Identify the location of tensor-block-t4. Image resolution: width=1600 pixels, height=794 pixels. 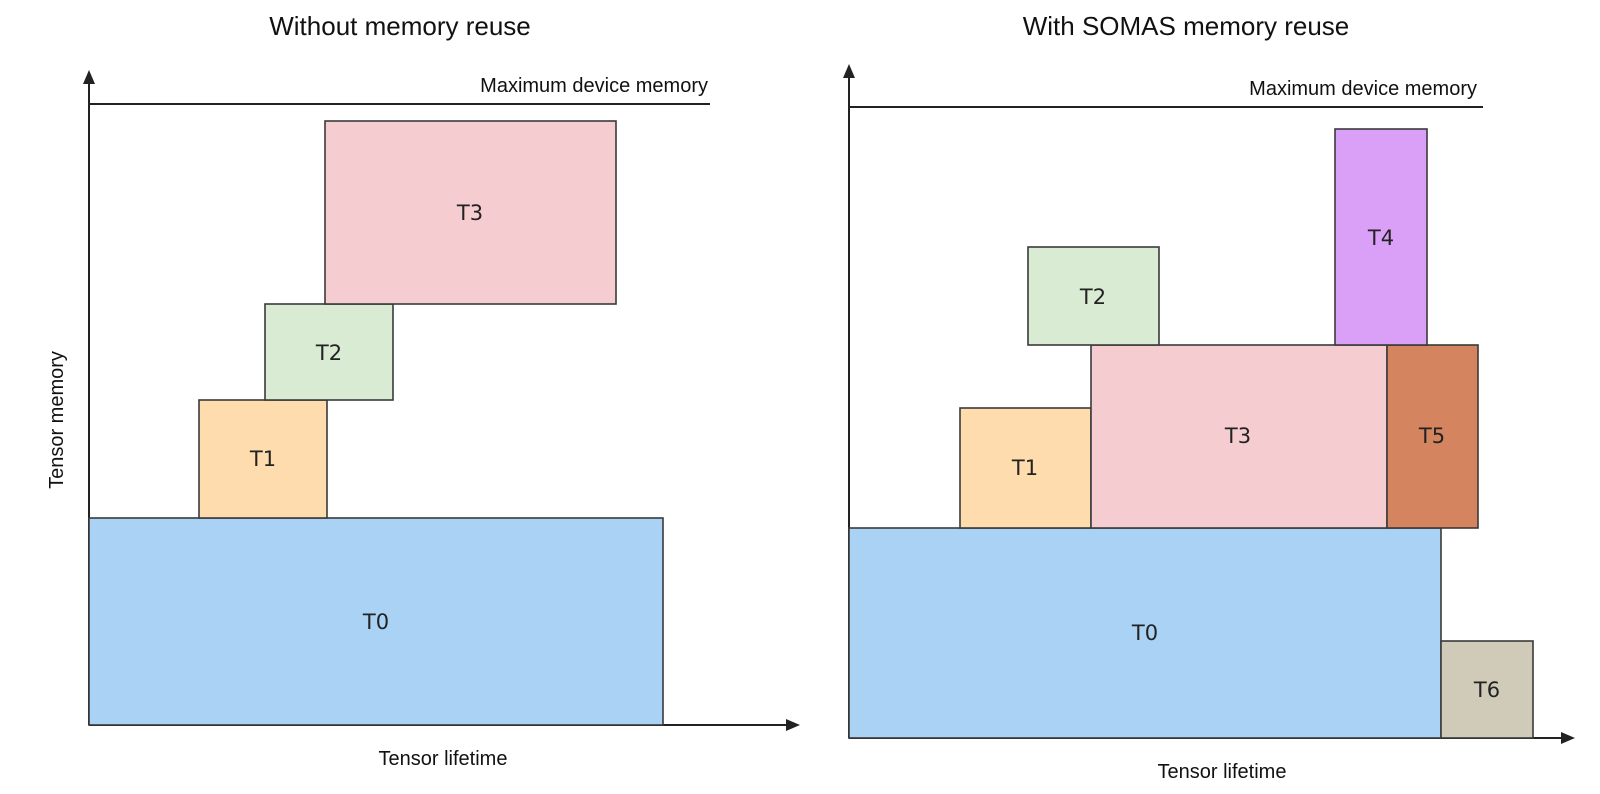
(1381, 237).